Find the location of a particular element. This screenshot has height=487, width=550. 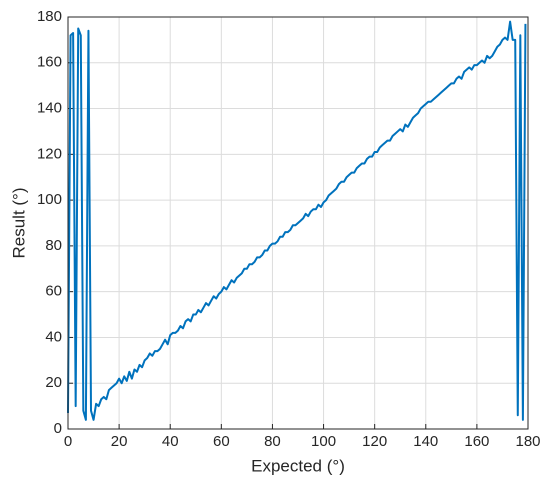

x-tick-label: 100 is located at coordinates (323, 441).